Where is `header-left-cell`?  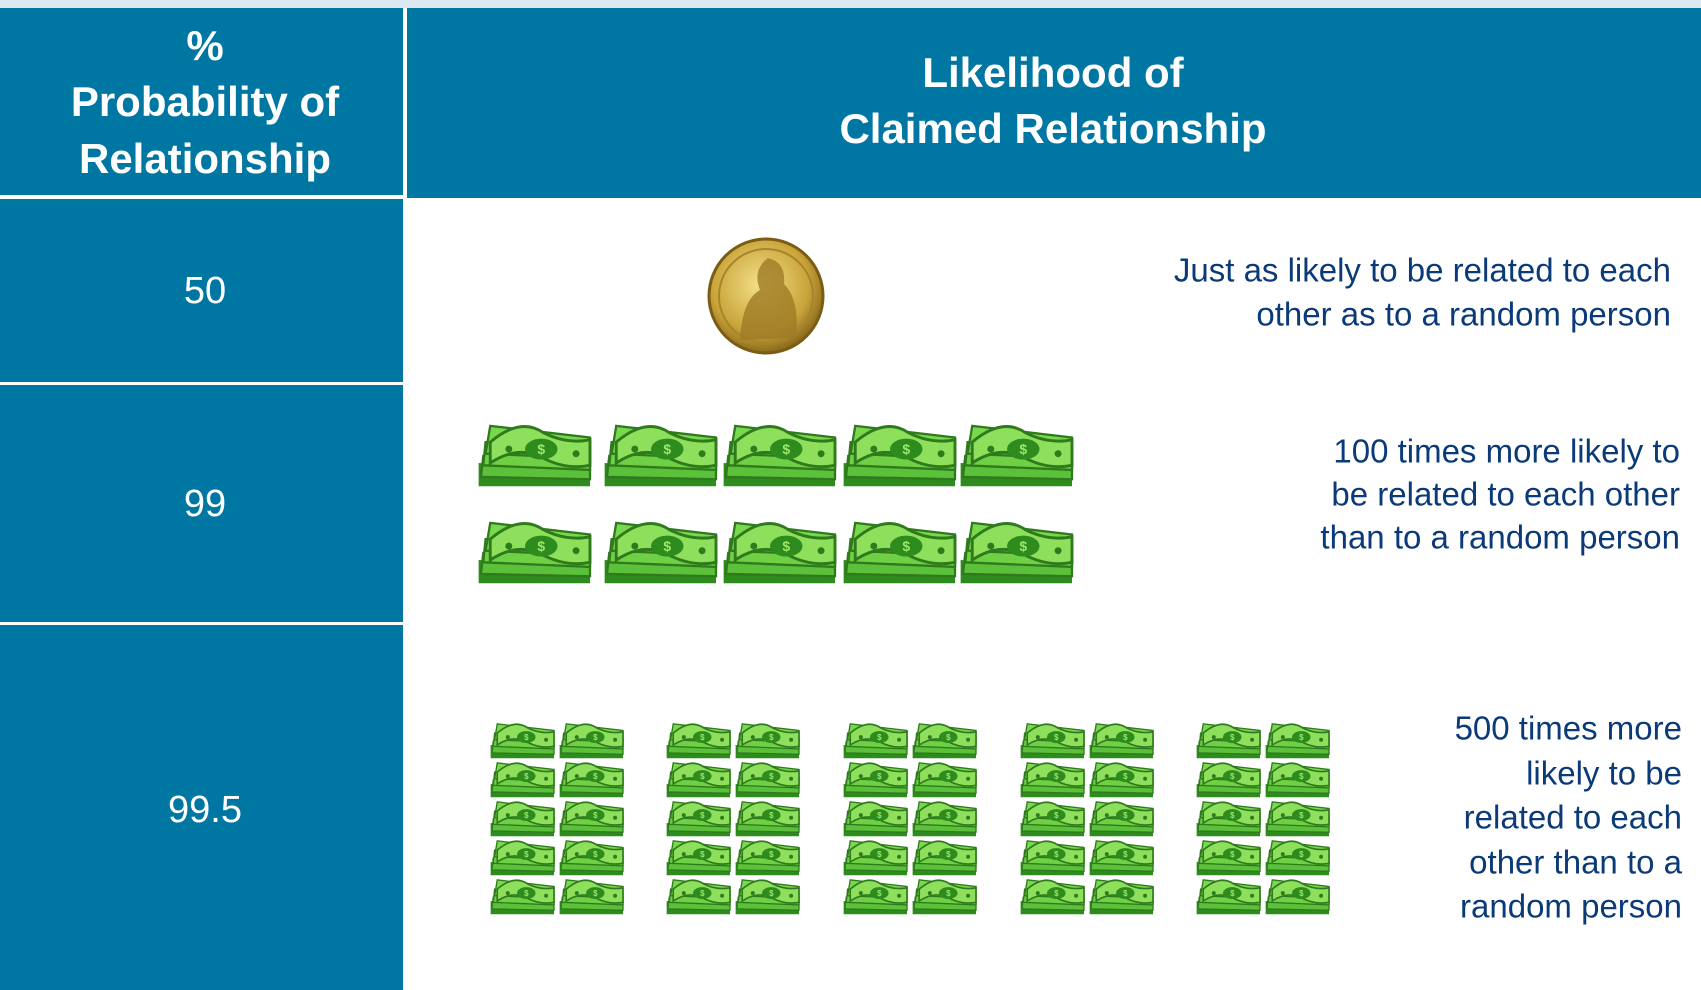
header-left-cell is located at coordinates (201, 101).